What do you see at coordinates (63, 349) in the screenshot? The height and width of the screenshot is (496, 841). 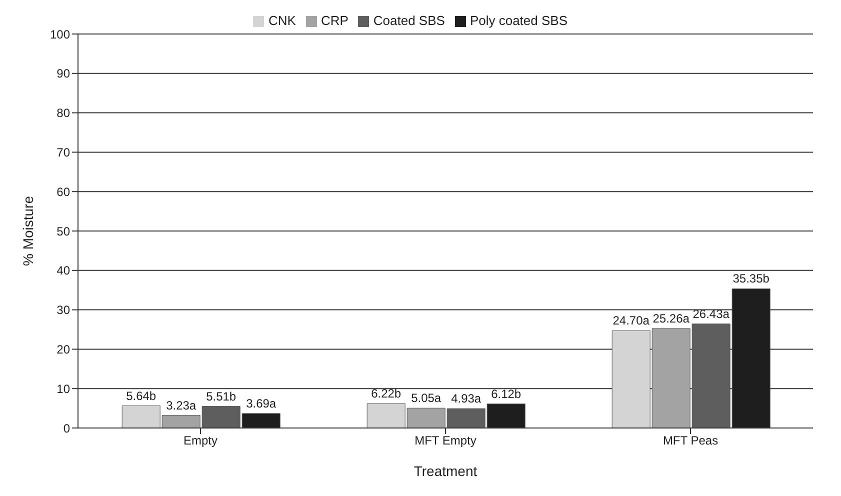 I see `y-tick-label: 20` at bounding box center [63, 349].